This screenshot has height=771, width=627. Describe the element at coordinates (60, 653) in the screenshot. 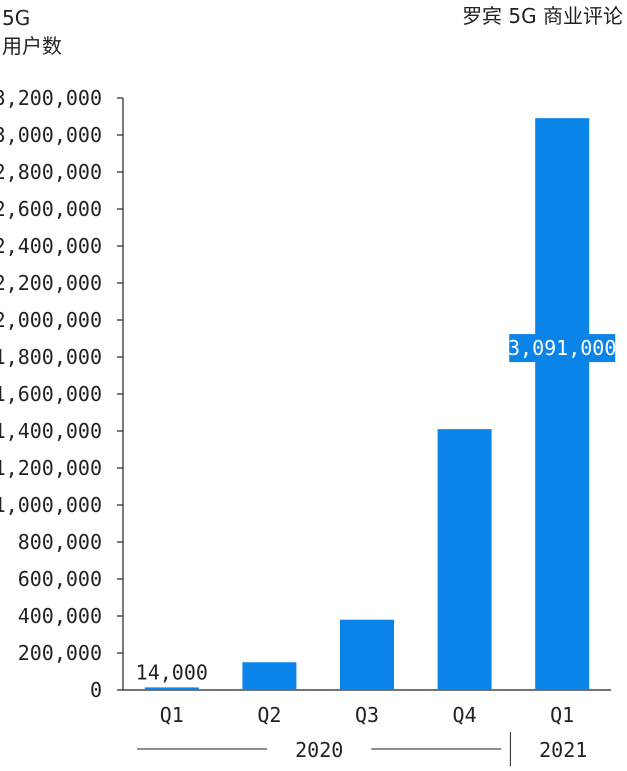

I see `y-tick-label: 200,000` at that location.